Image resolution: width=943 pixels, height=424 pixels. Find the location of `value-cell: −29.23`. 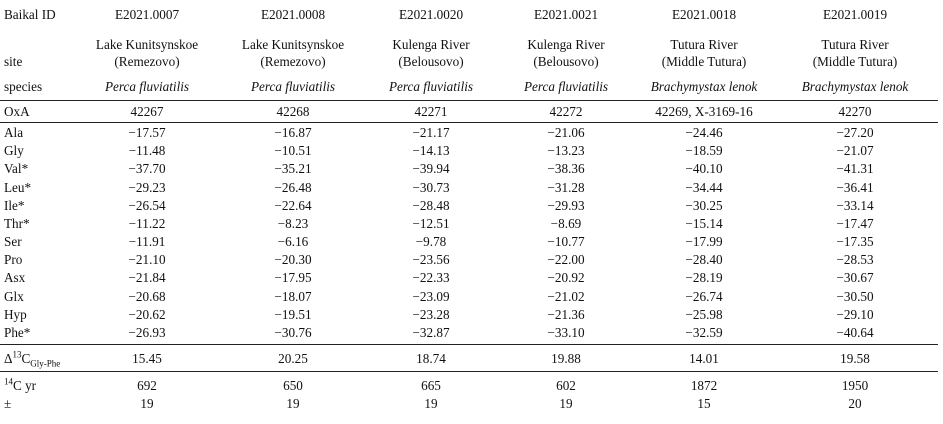

value-cell: −29.23 is located at coordinates (147, 187).